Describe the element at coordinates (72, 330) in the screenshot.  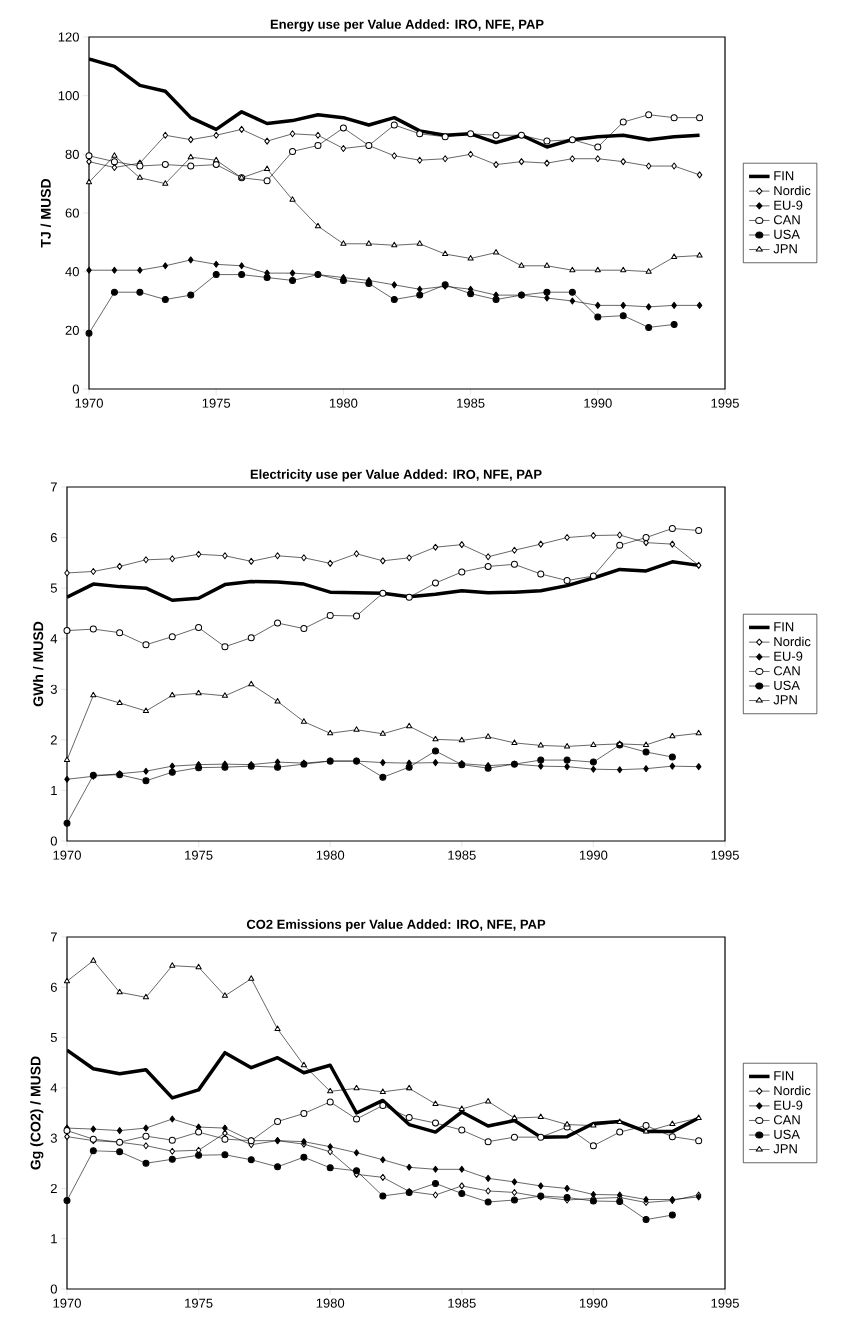
I see `y-tick-label: 20` at that location.